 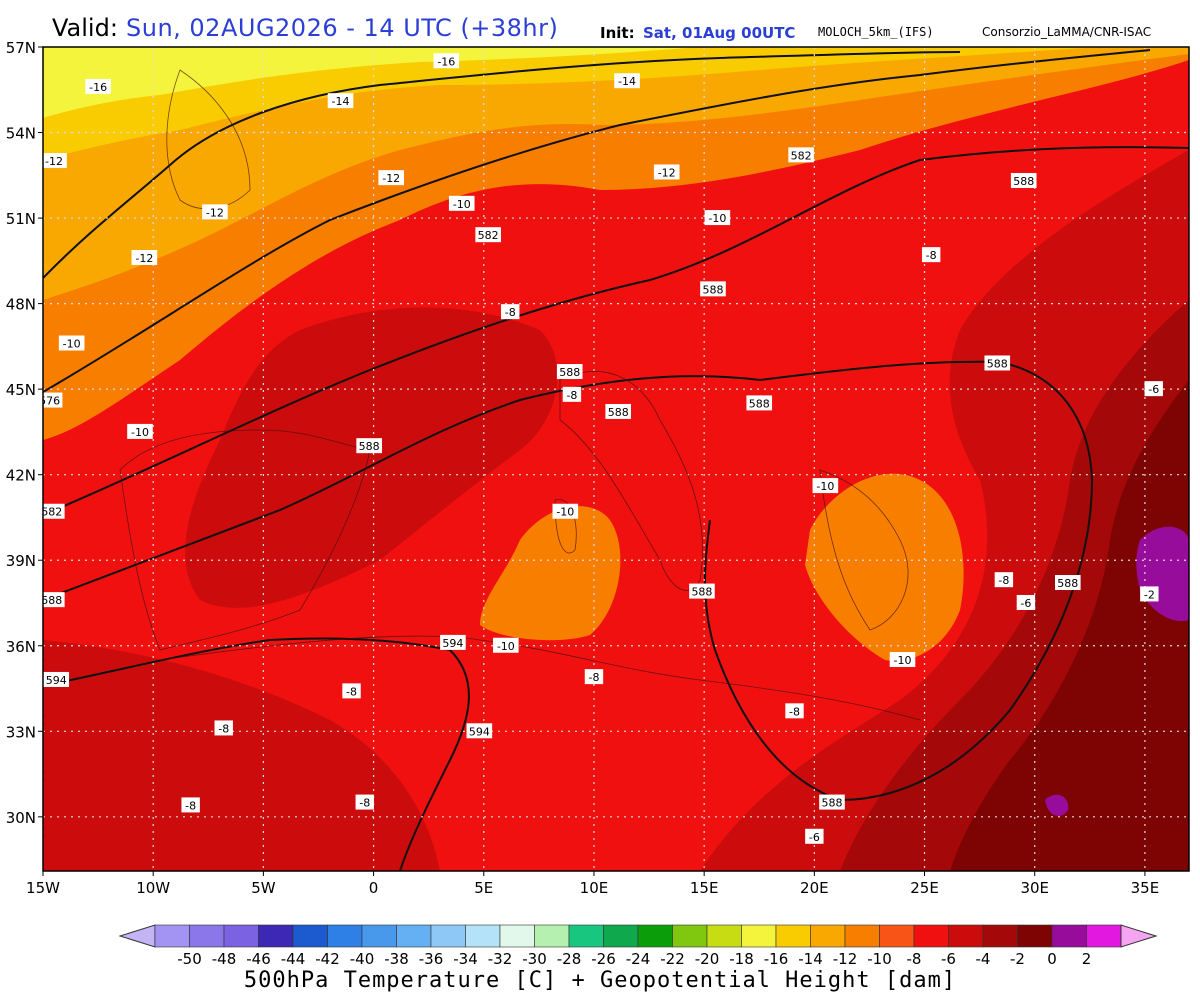 I want to click on temp-purple-patch-small, so click(x=1057, y=805).